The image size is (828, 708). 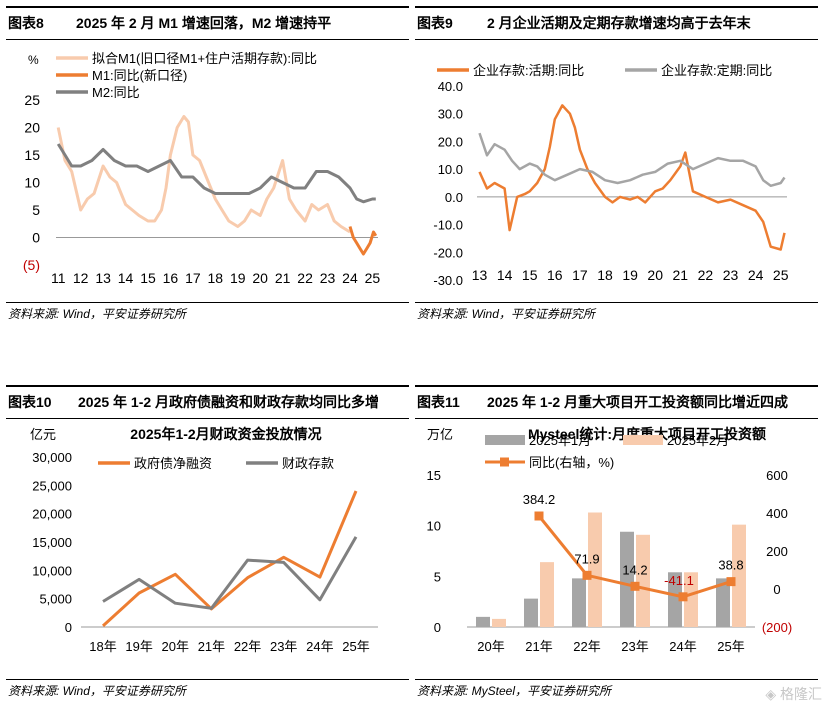 What do you see at coordinates (793, 694) in the screenshot?
I see `watermark-logo: ◈ 格隆汇` at bounding box center [793, 694].